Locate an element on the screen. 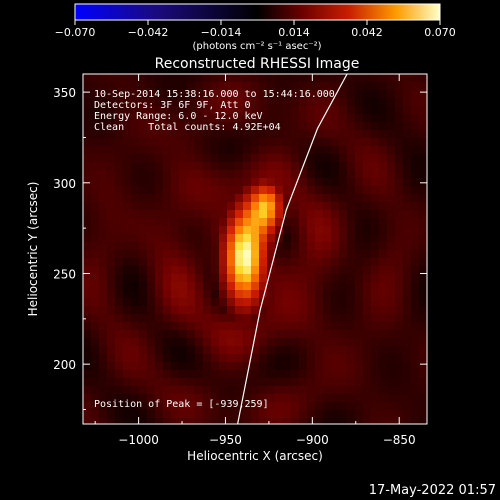 The image size is (500, 500). y-axis-label: Heliocentric Y (arcsec) is located at coordinates (33, 249).